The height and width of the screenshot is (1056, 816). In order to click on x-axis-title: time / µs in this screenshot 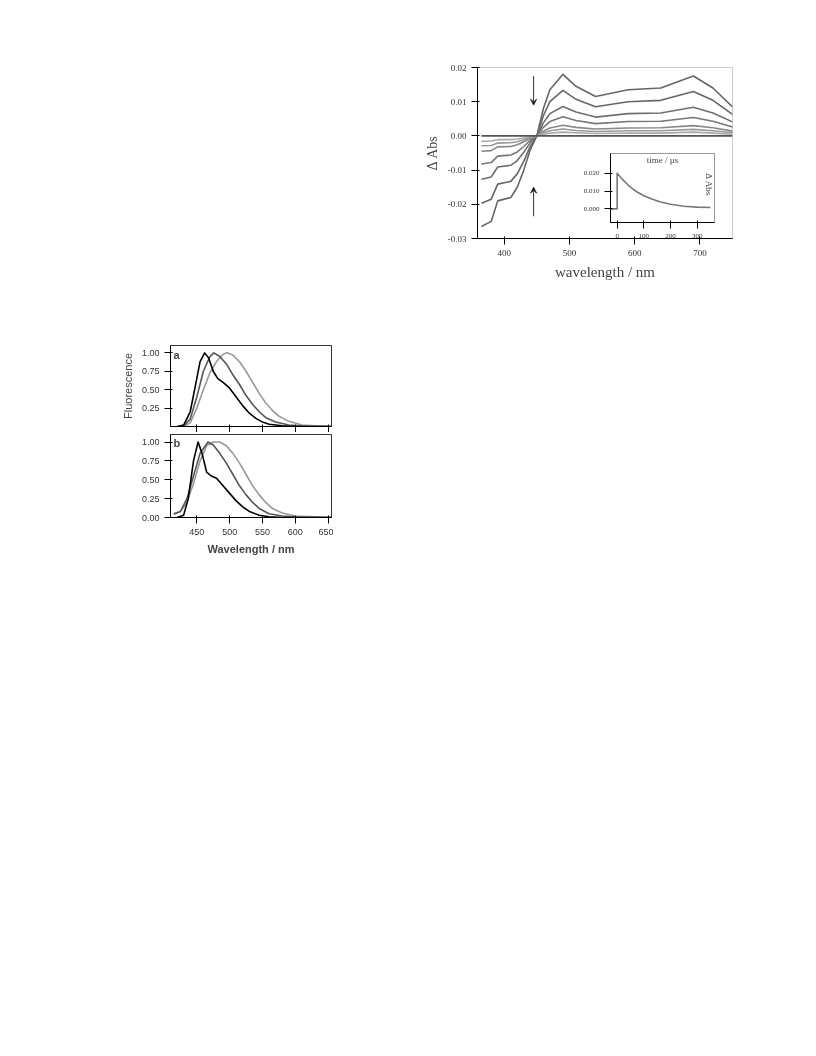, I will do `click(662, 159)`.